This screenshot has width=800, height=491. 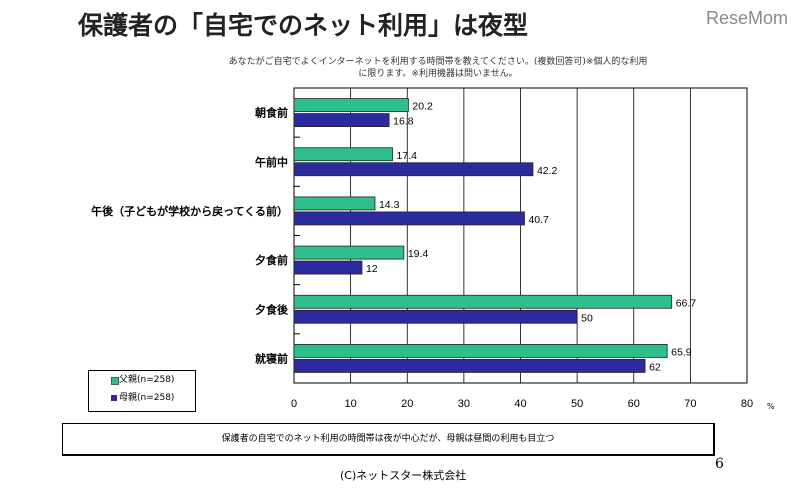 I want to click on category-label: 夕食後, so click(x=272, y=309).